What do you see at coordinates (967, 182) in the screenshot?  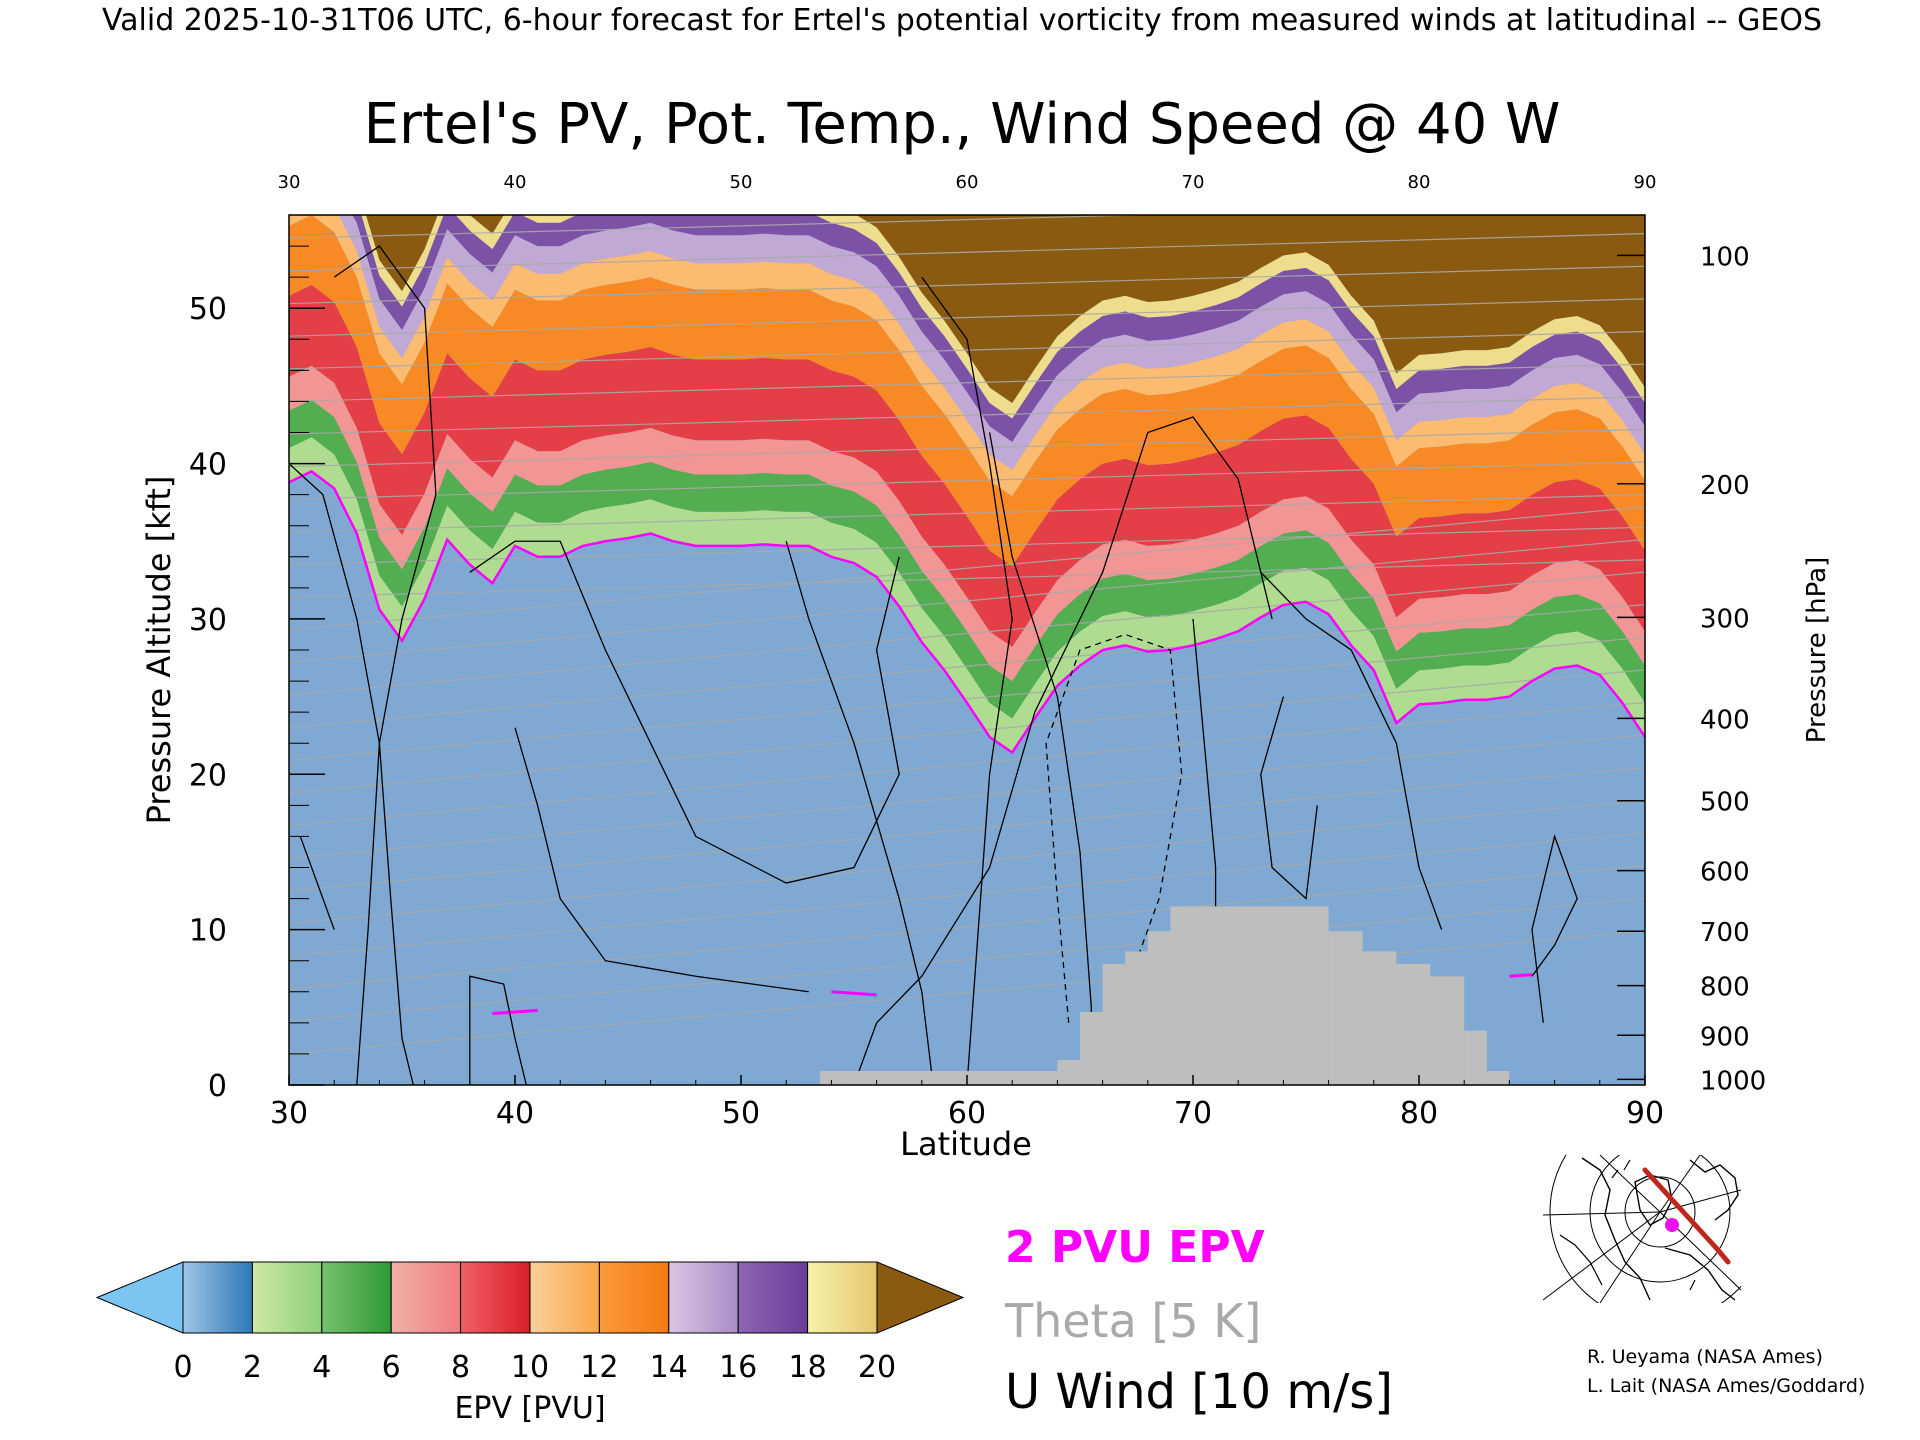 I see `x-top-tick-label: 60` at bounding box center [967, 182].